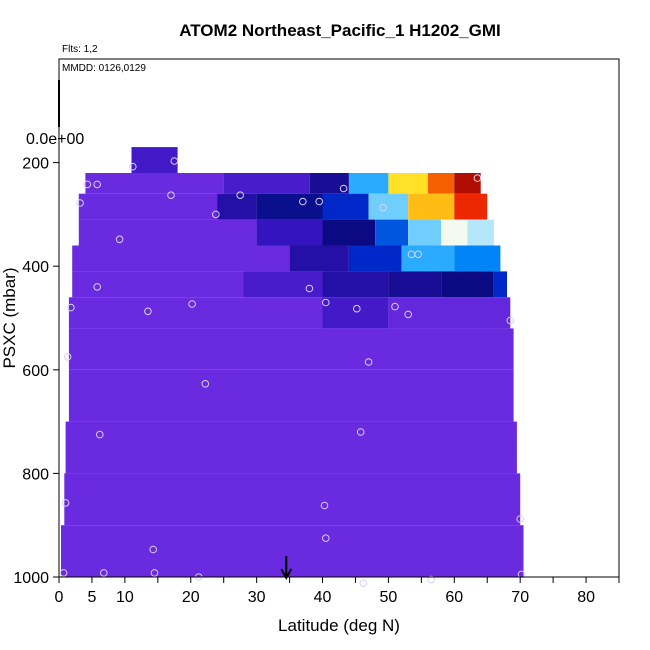 The image size is (650, 650). I want to click on arrow-head, so click(286, 574).